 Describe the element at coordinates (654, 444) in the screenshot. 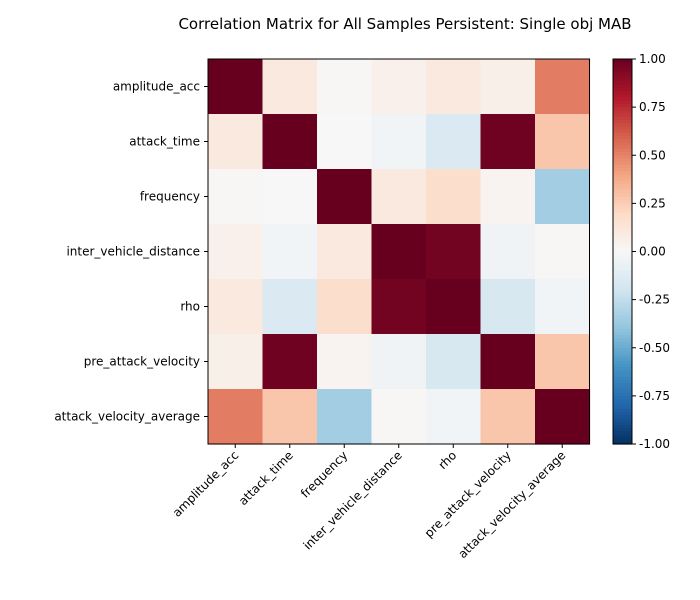

I see `colorbar-tick-label: -1.00` at that location.